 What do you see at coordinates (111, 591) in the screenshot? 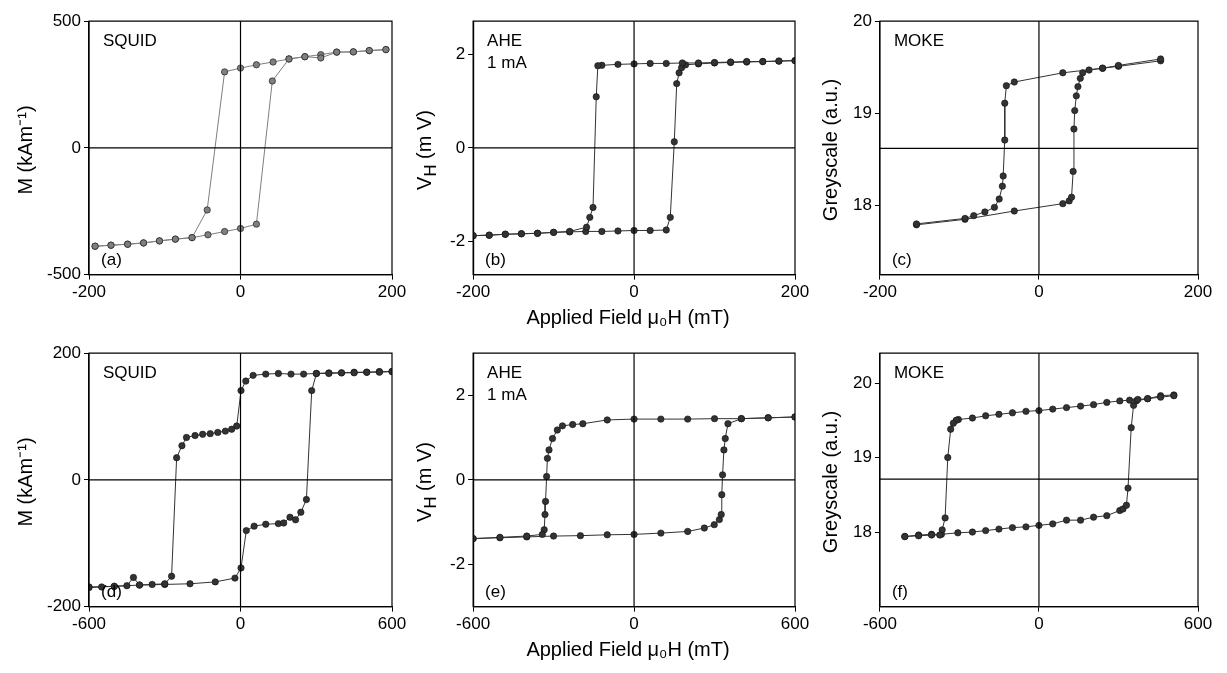
I see `annotation: (d)` at bounding box center [111, 591].